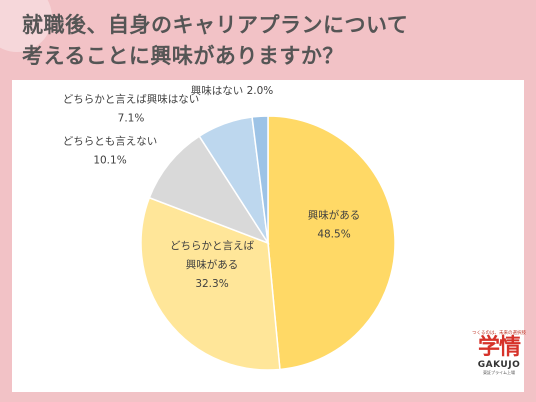 Image resolution: width=536 pixels, height=402 pixels. I want to click on slice-category-label-3: どちらとも言えない, so click(110, 141).